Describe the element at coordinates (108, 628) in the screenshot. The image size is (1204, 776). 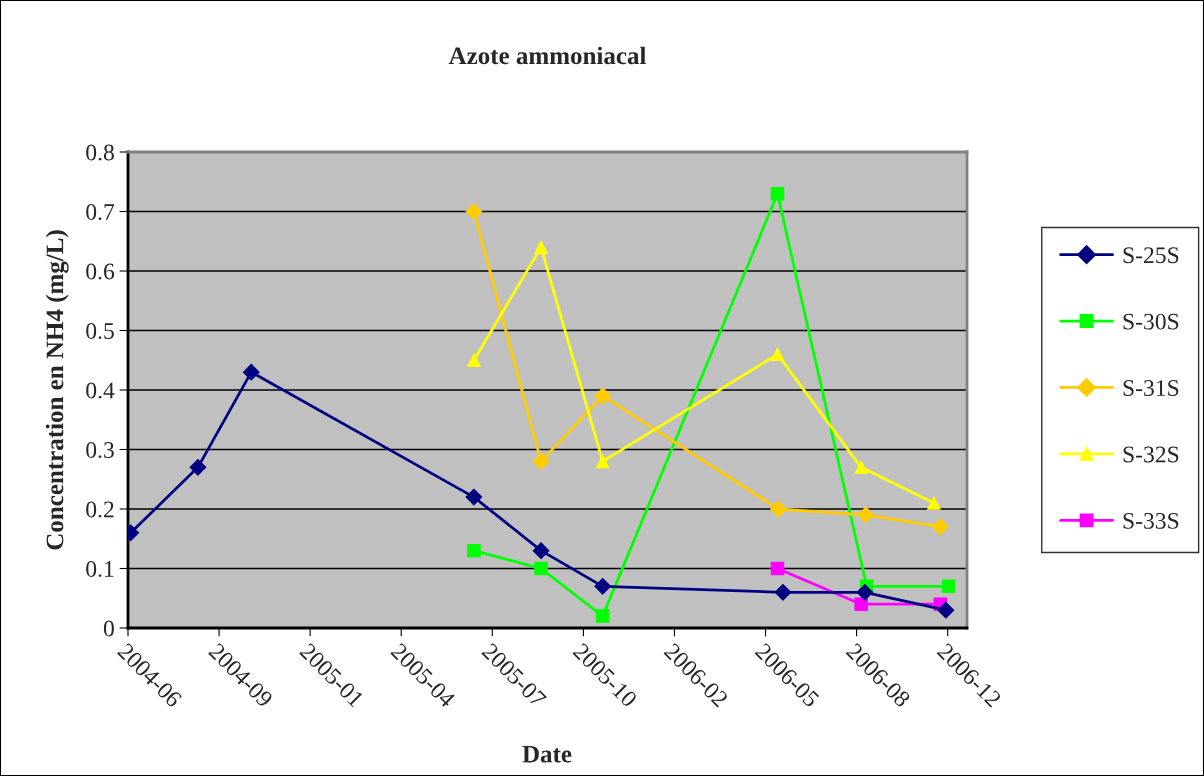
I see `y-tick-label: 0` at that location.